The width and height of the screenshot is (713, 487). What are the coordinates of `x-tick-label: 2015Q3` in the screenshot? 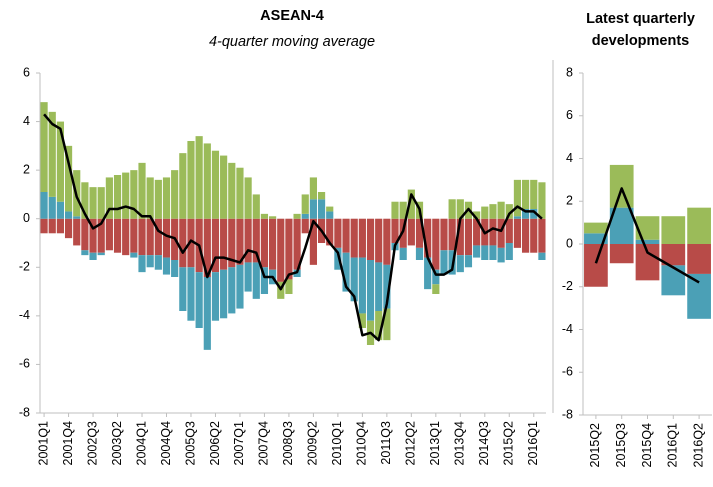 It's located at (621, 445).